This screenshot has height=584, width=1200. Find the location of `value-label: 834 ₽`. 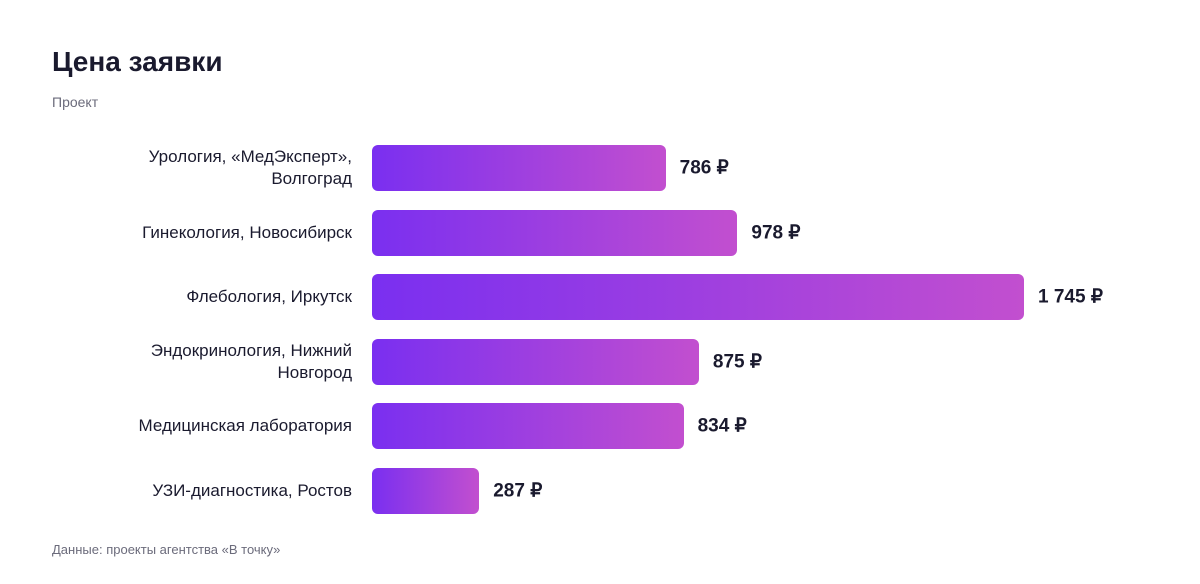

value-label: 834 ₽ is located at coordinates (722, 426).